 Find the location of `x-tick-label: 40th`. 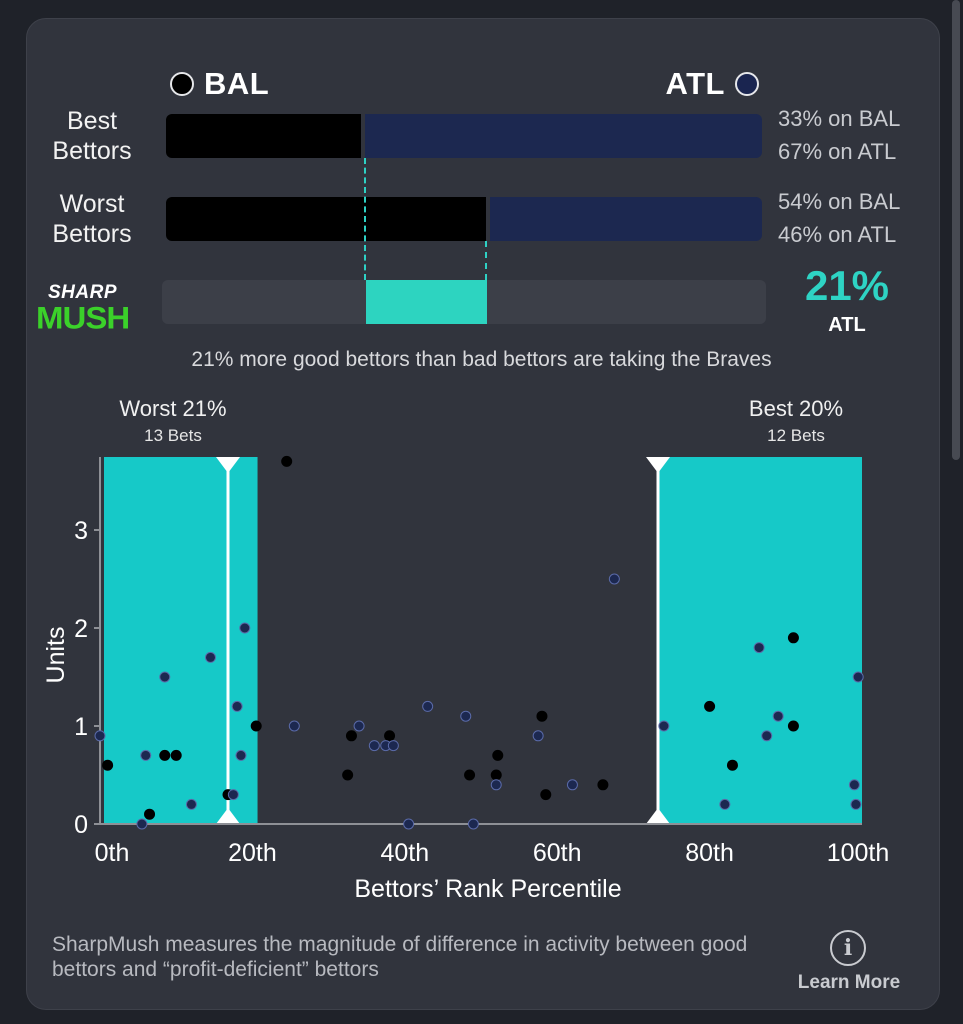

x-tick-label: 40th is located at coordinates (404, 853).